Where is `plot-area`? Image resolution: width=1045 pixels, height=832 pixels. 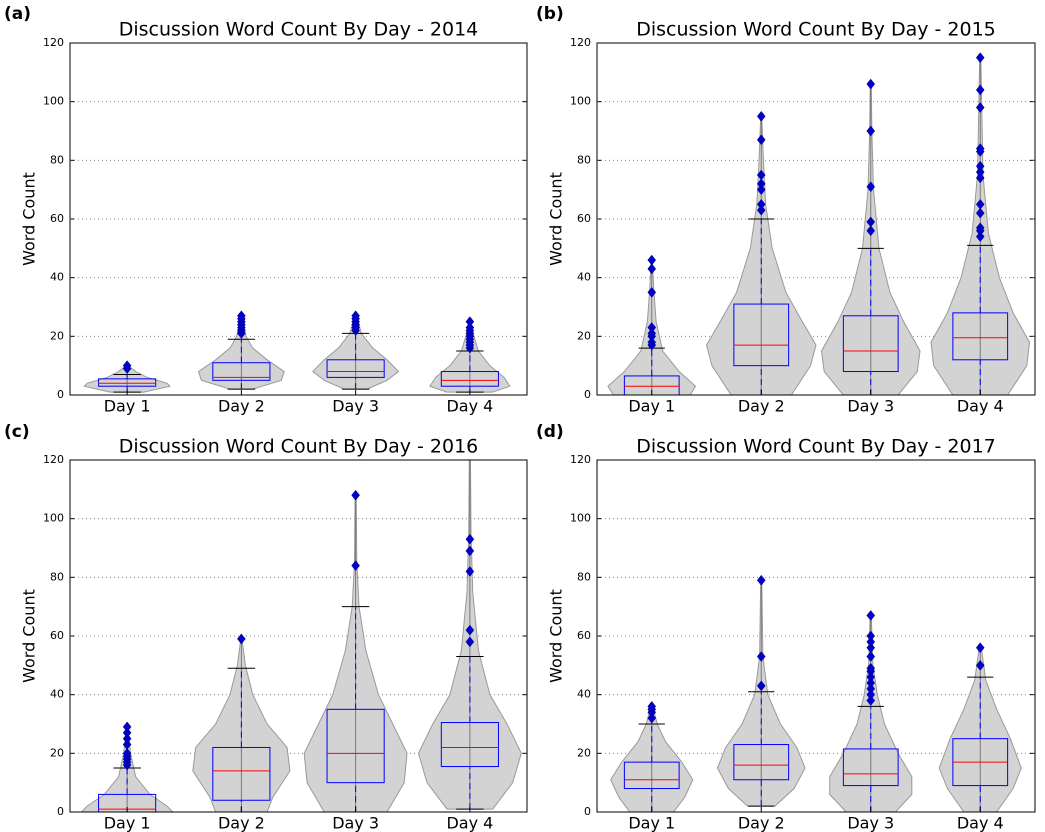 plot-area is located at coordinates (816, 693).